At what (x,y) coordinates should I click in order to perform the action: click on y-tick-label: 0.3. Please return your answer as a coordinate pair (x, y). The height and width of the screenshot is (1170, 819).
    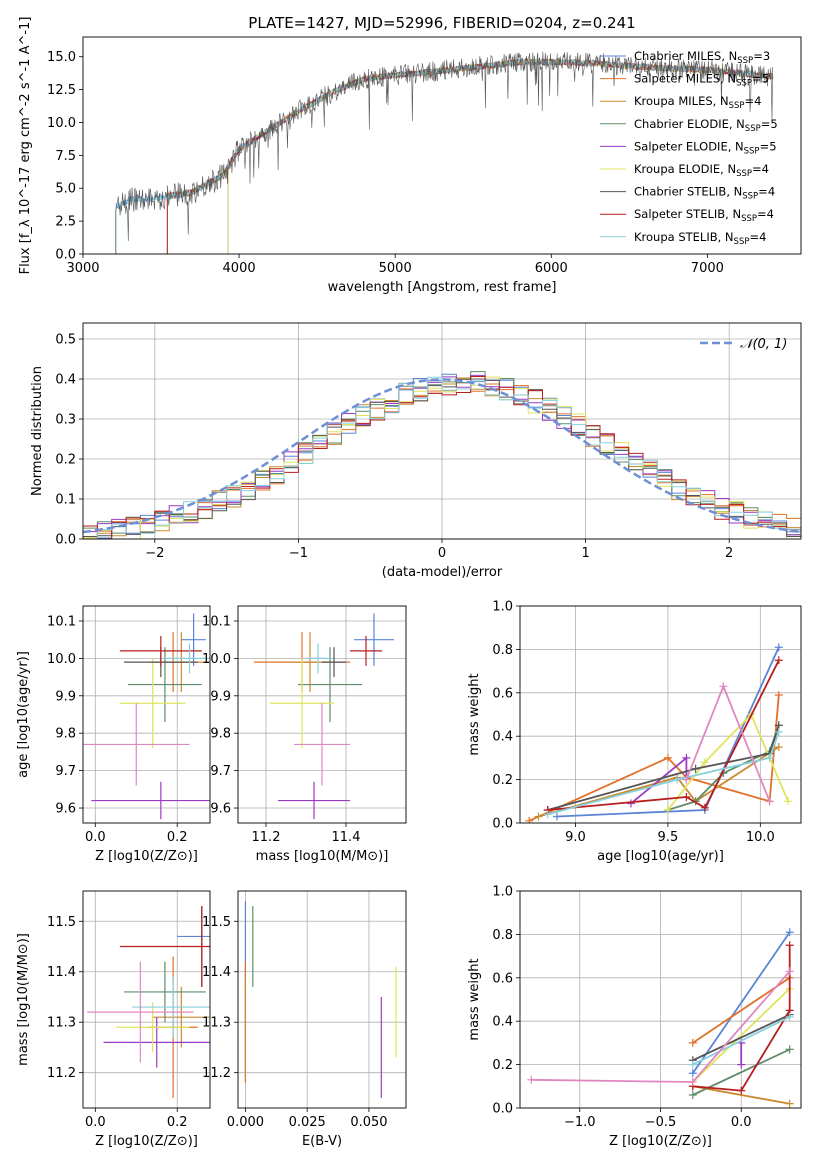
    Looking at the image, I should click on (65, 420).